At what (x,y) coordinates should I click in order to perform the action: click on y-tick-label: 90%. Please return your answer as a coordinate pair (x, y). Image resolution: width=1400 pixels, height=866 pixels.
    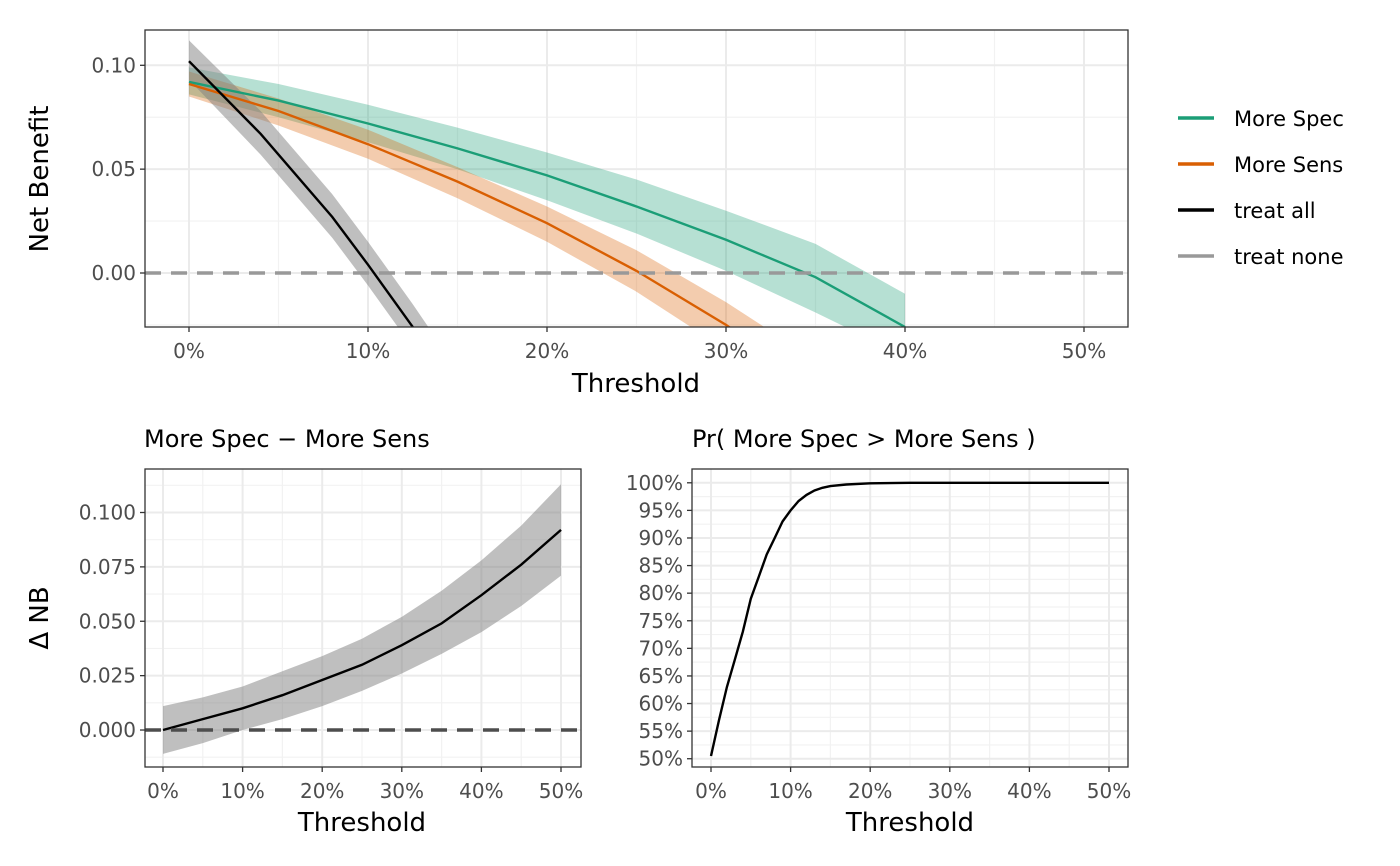
    Looking at the image, I should click on (661, 538).